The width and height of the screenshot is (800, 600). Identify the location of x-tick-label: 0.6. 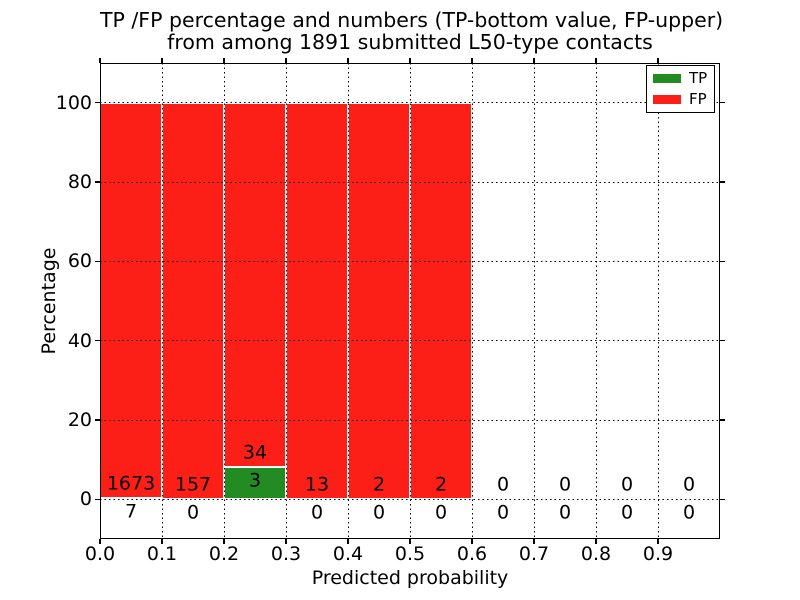
(472, 554).